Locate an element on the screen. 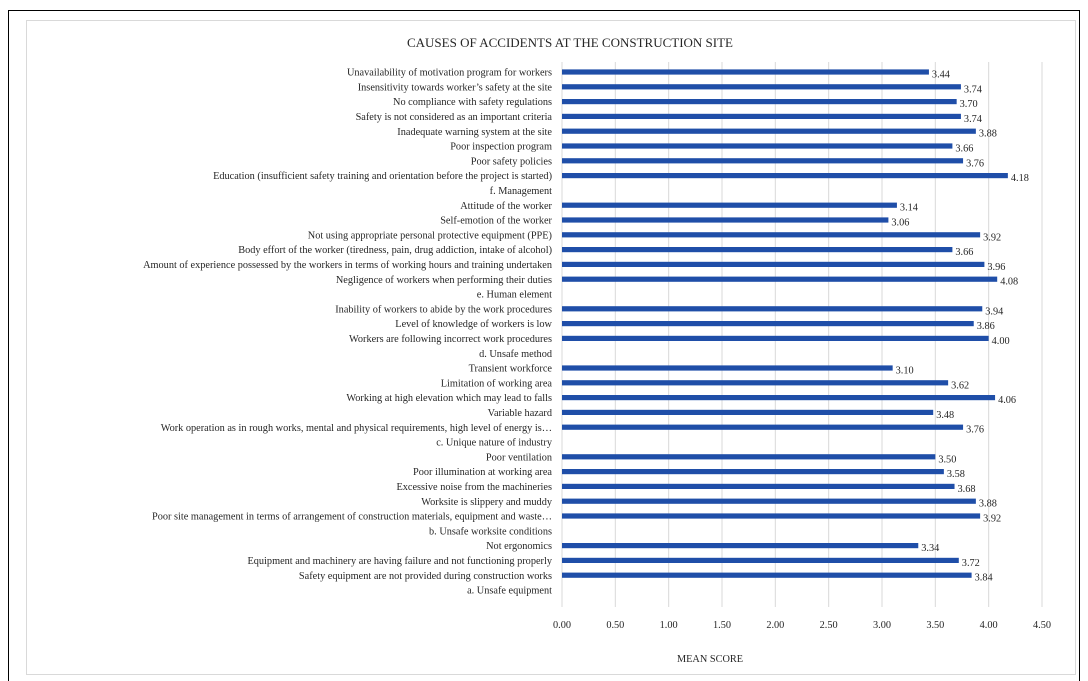  data-label: 4.18 is located at coordinates (1020, 178).